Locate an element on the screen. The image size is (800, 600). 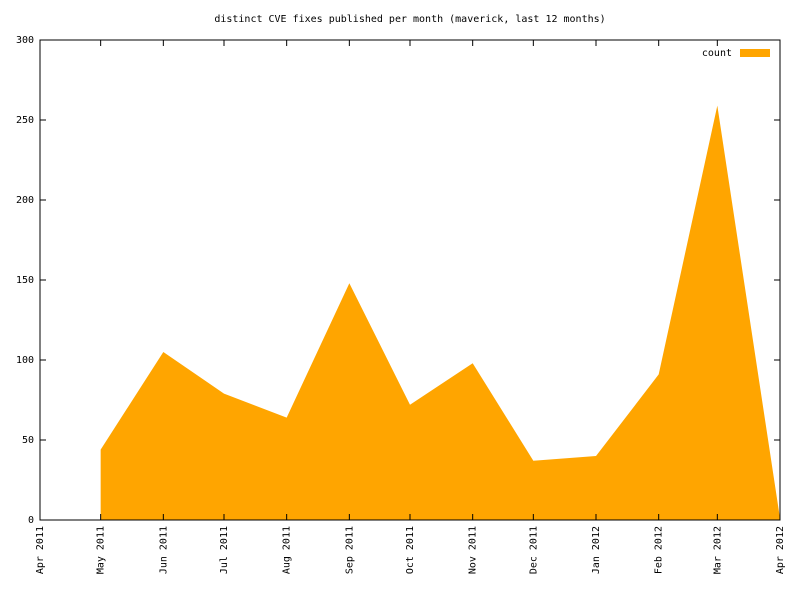
y-tick-label: 300 is located at coordinates (25, 40).